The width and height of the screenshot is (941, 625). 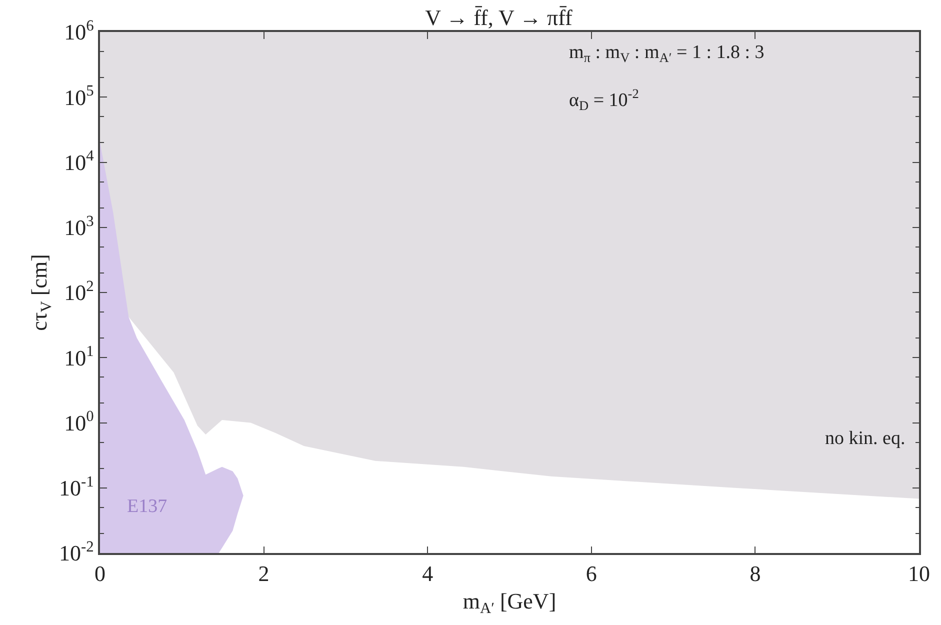 What do you see at coordinates (147, 506) in the screenshot?
I see `annotation: E137` at bounding box center [147, 506].